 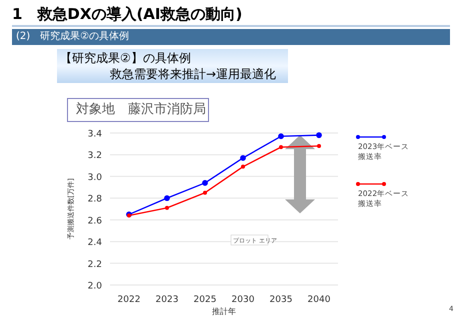 What do you see at coordinates (95, 243) in the screenshot?
I see `y-tick-label: 2.4` at bounding box center [95, 243].